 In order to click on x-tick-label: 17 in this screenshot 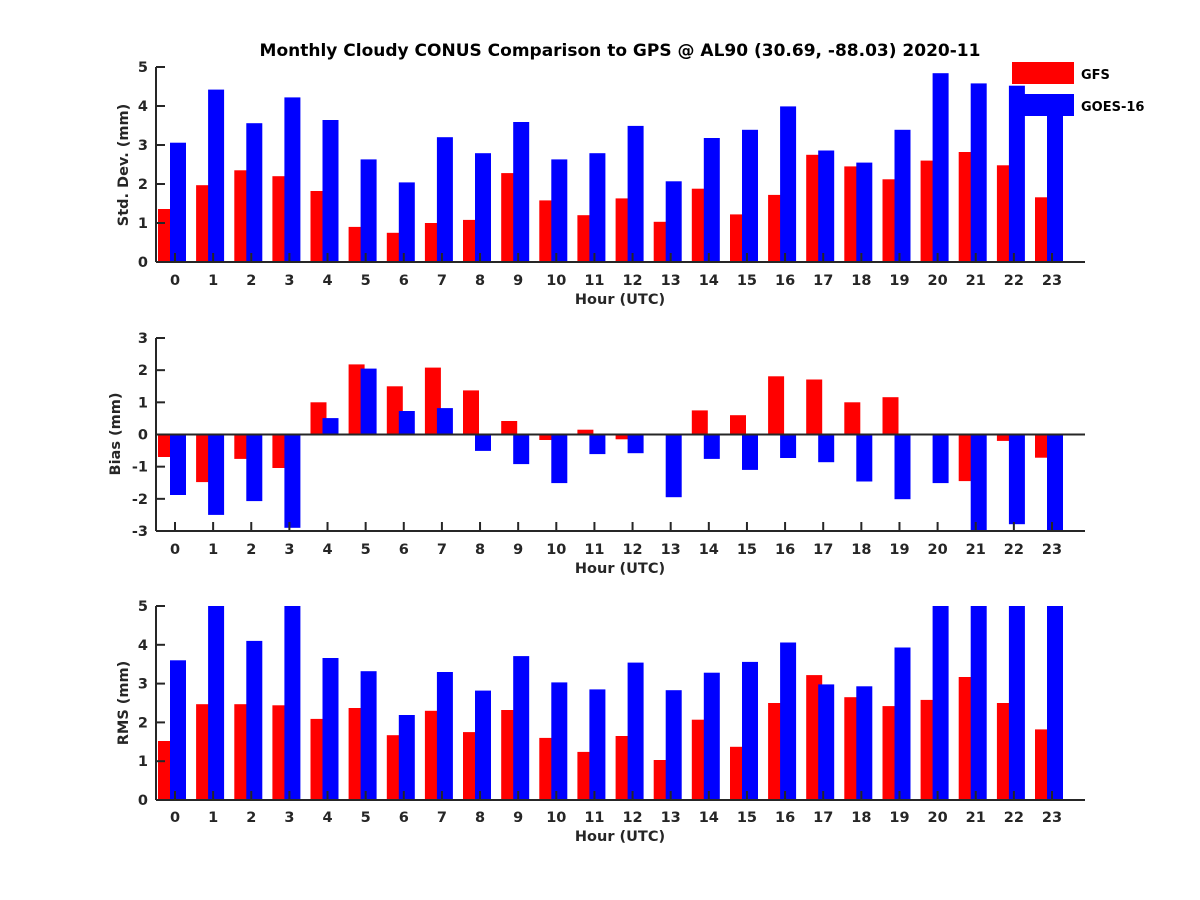, I will do `click(823, 281)`.